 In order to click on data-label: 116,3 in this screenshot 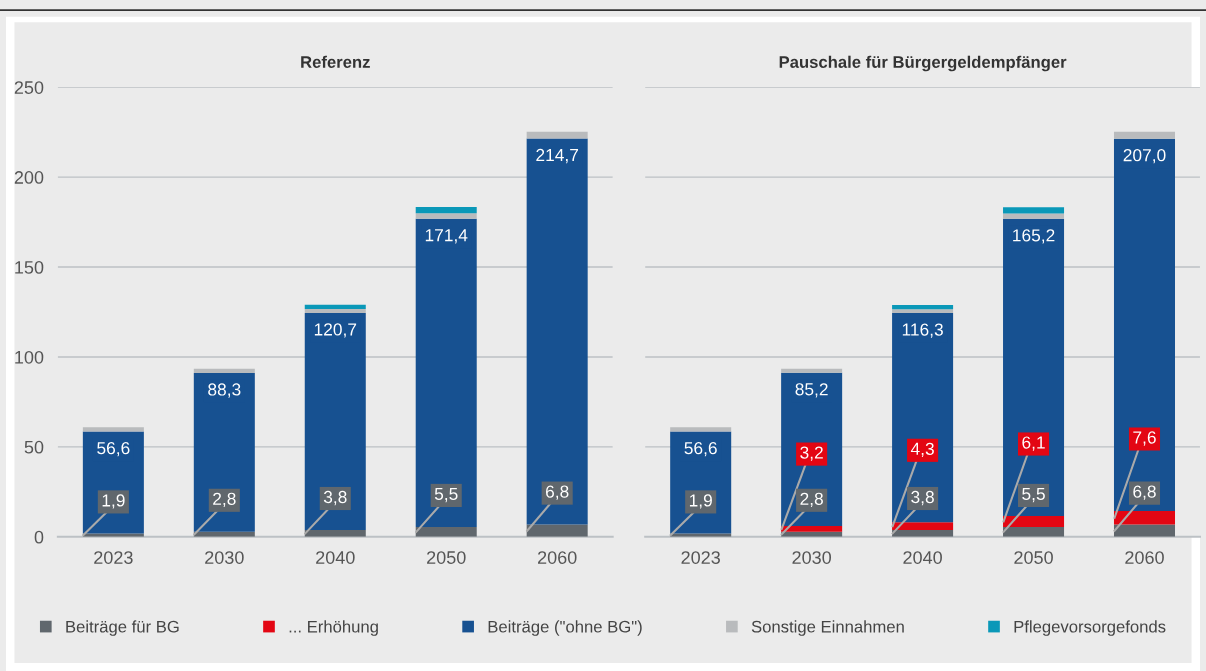, I will do `click(922, 330)`.